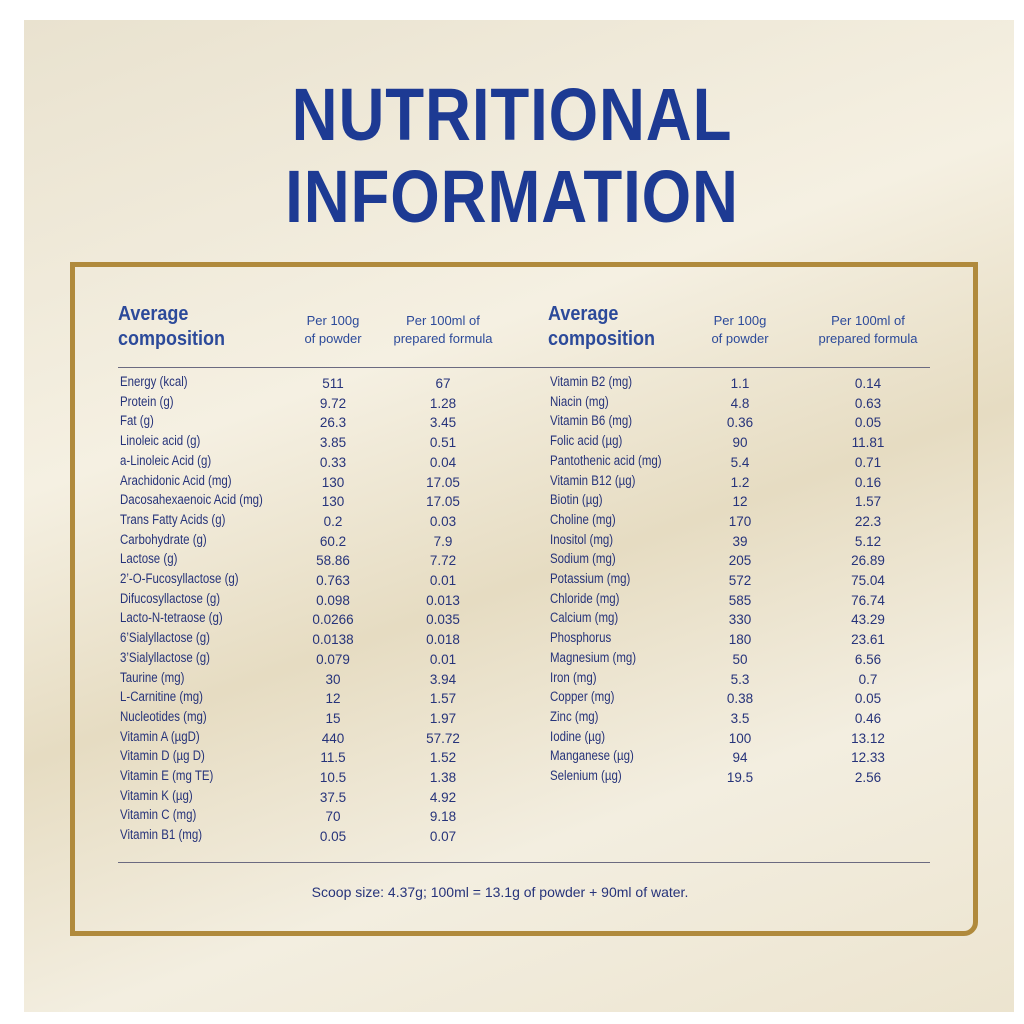 Image resolution: width=1024 pixels, height=1024 pixels. Describe the element at coordinates (443, 383) in the screenshot. I see `per-100ml: 67` at that location.